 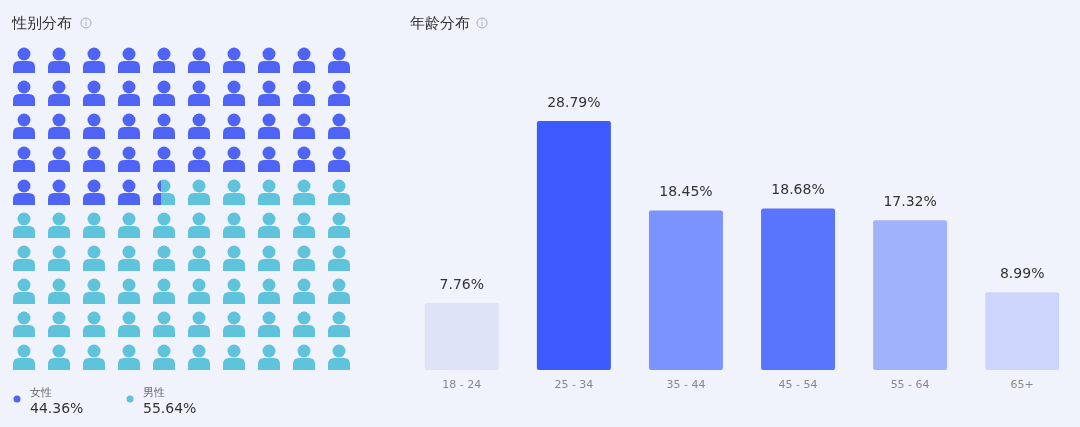 What do you see at coordinates (798, 384) in the screenshot?
I see `x-tick-label: 45 - 54` at bounding box center [798, 384].